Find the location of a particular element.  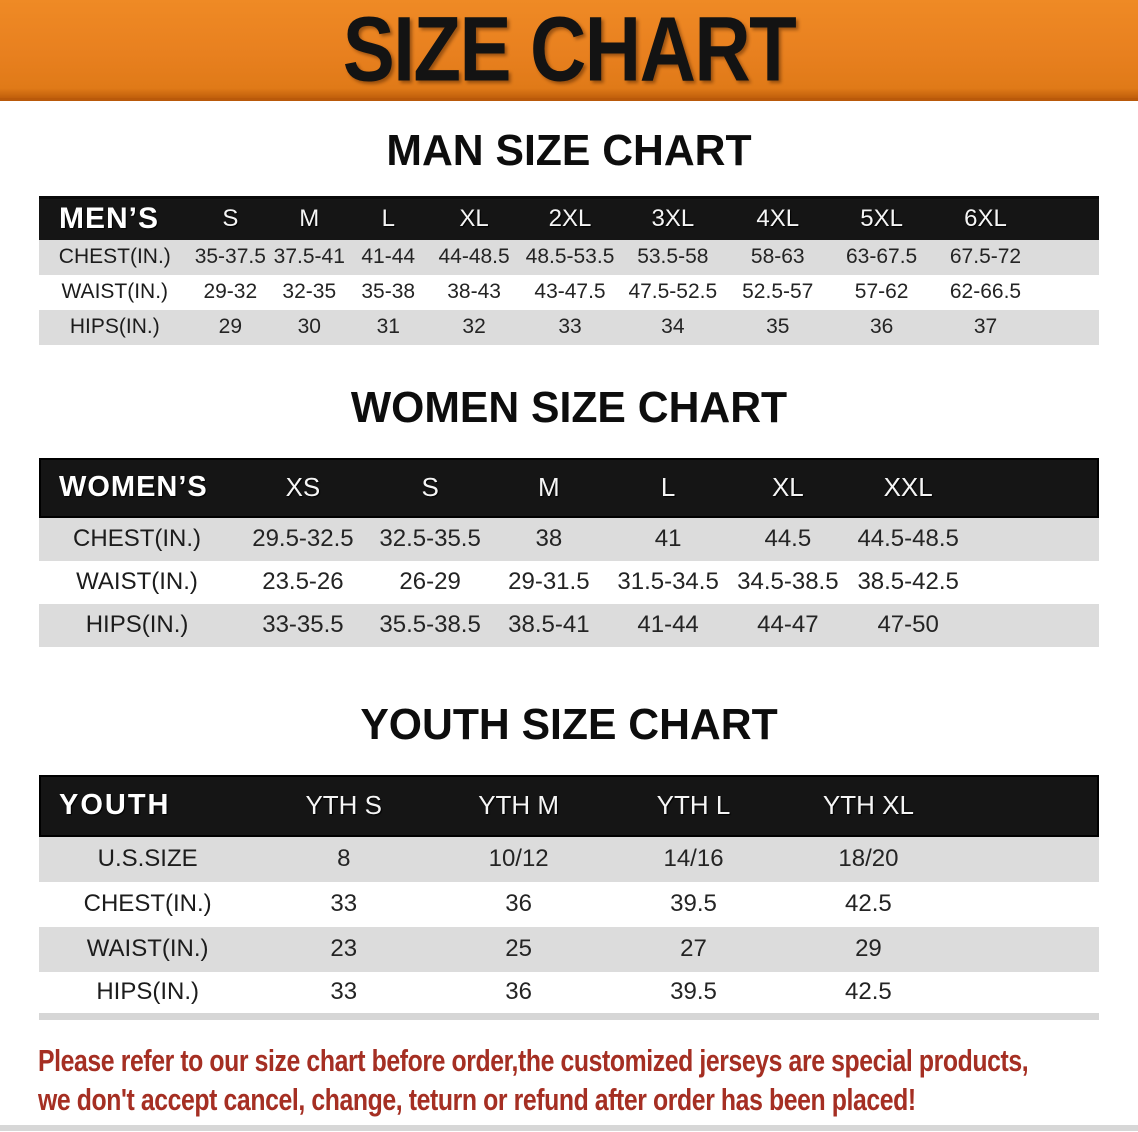

men-col-header: 3XL is located at coordinates (673, 219).